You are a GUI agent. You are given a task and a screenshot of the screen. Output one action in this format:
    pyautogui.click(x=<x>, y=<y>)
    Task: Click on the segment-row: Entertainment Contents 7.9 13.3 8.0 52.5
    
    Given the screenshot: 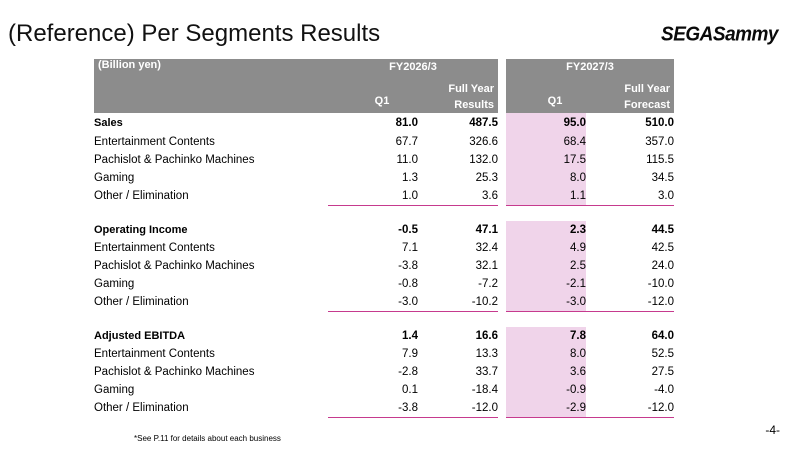 What is the action you would take?
    pyautogui.click(x=384, y=354)
    